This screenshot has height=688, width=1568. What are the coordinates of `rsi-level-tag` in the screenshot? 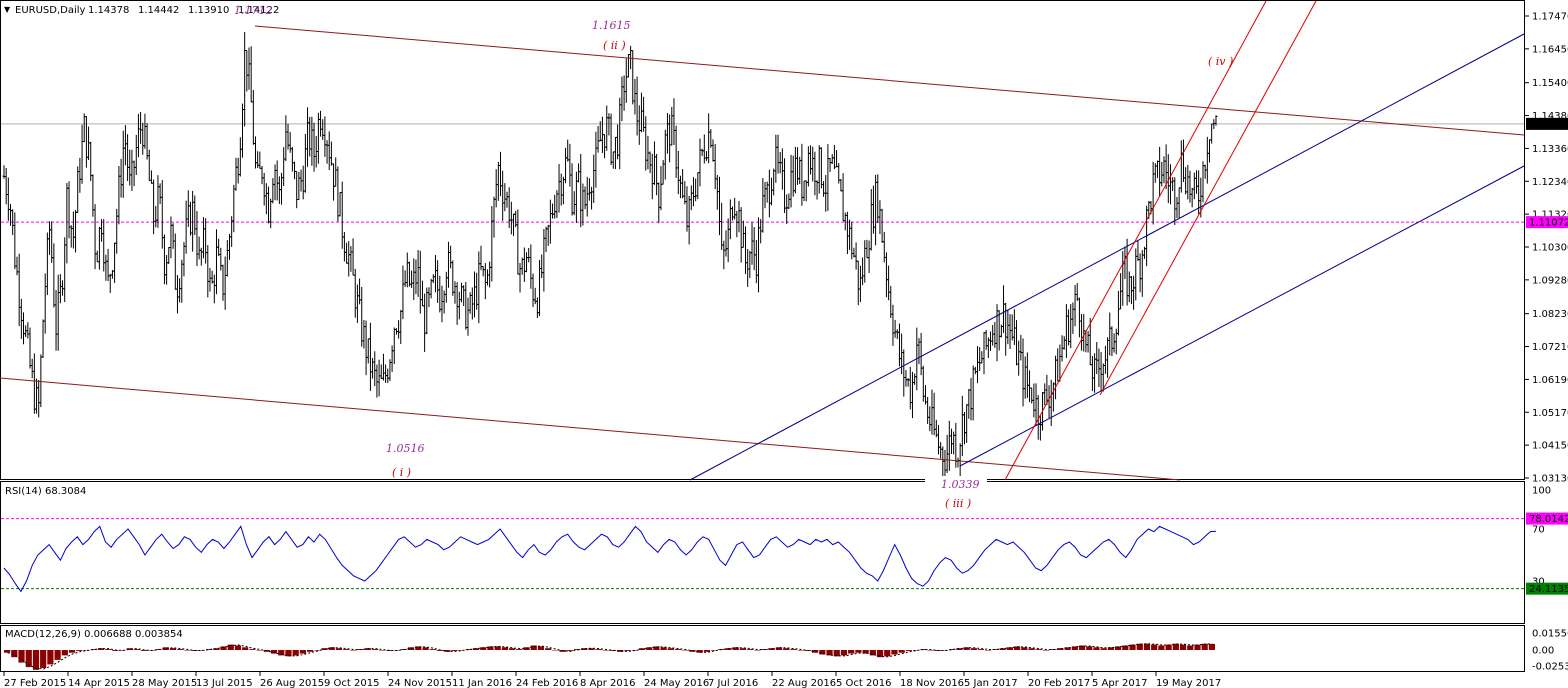 It's located at (1547, 518).